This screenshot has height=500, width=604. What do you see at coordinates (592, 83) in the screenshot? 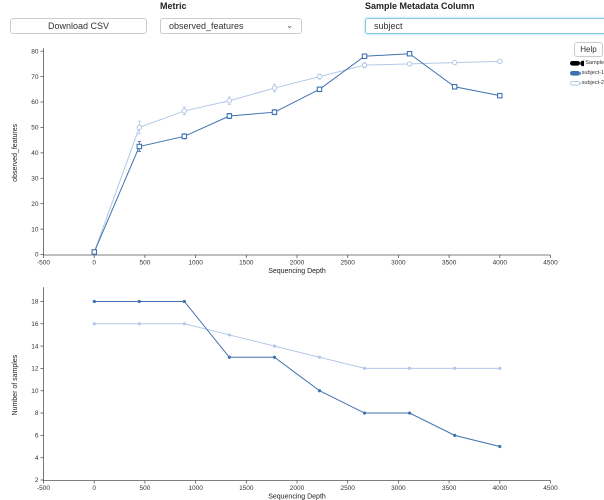
I see `legend-label: subject-2` at bounding box center [592, 83].